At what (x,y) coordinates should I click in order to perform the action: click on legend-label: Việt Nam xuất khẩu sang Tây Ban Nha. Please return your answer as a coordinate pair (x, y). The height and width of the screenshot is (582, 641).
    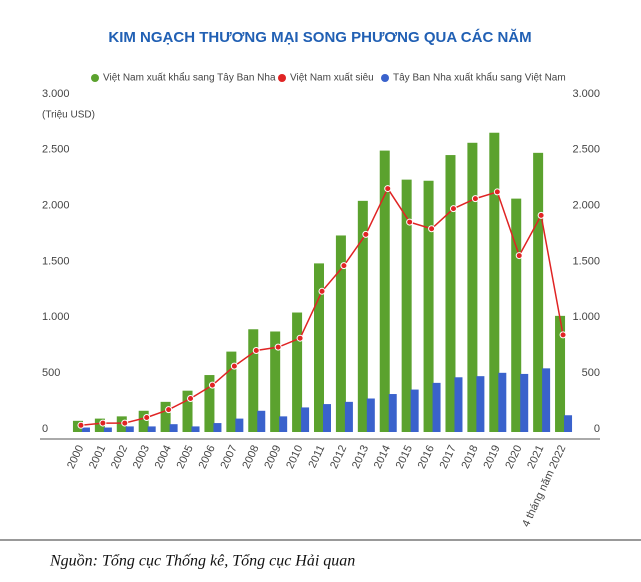
    Looking at the image, I should click on (189, 78).